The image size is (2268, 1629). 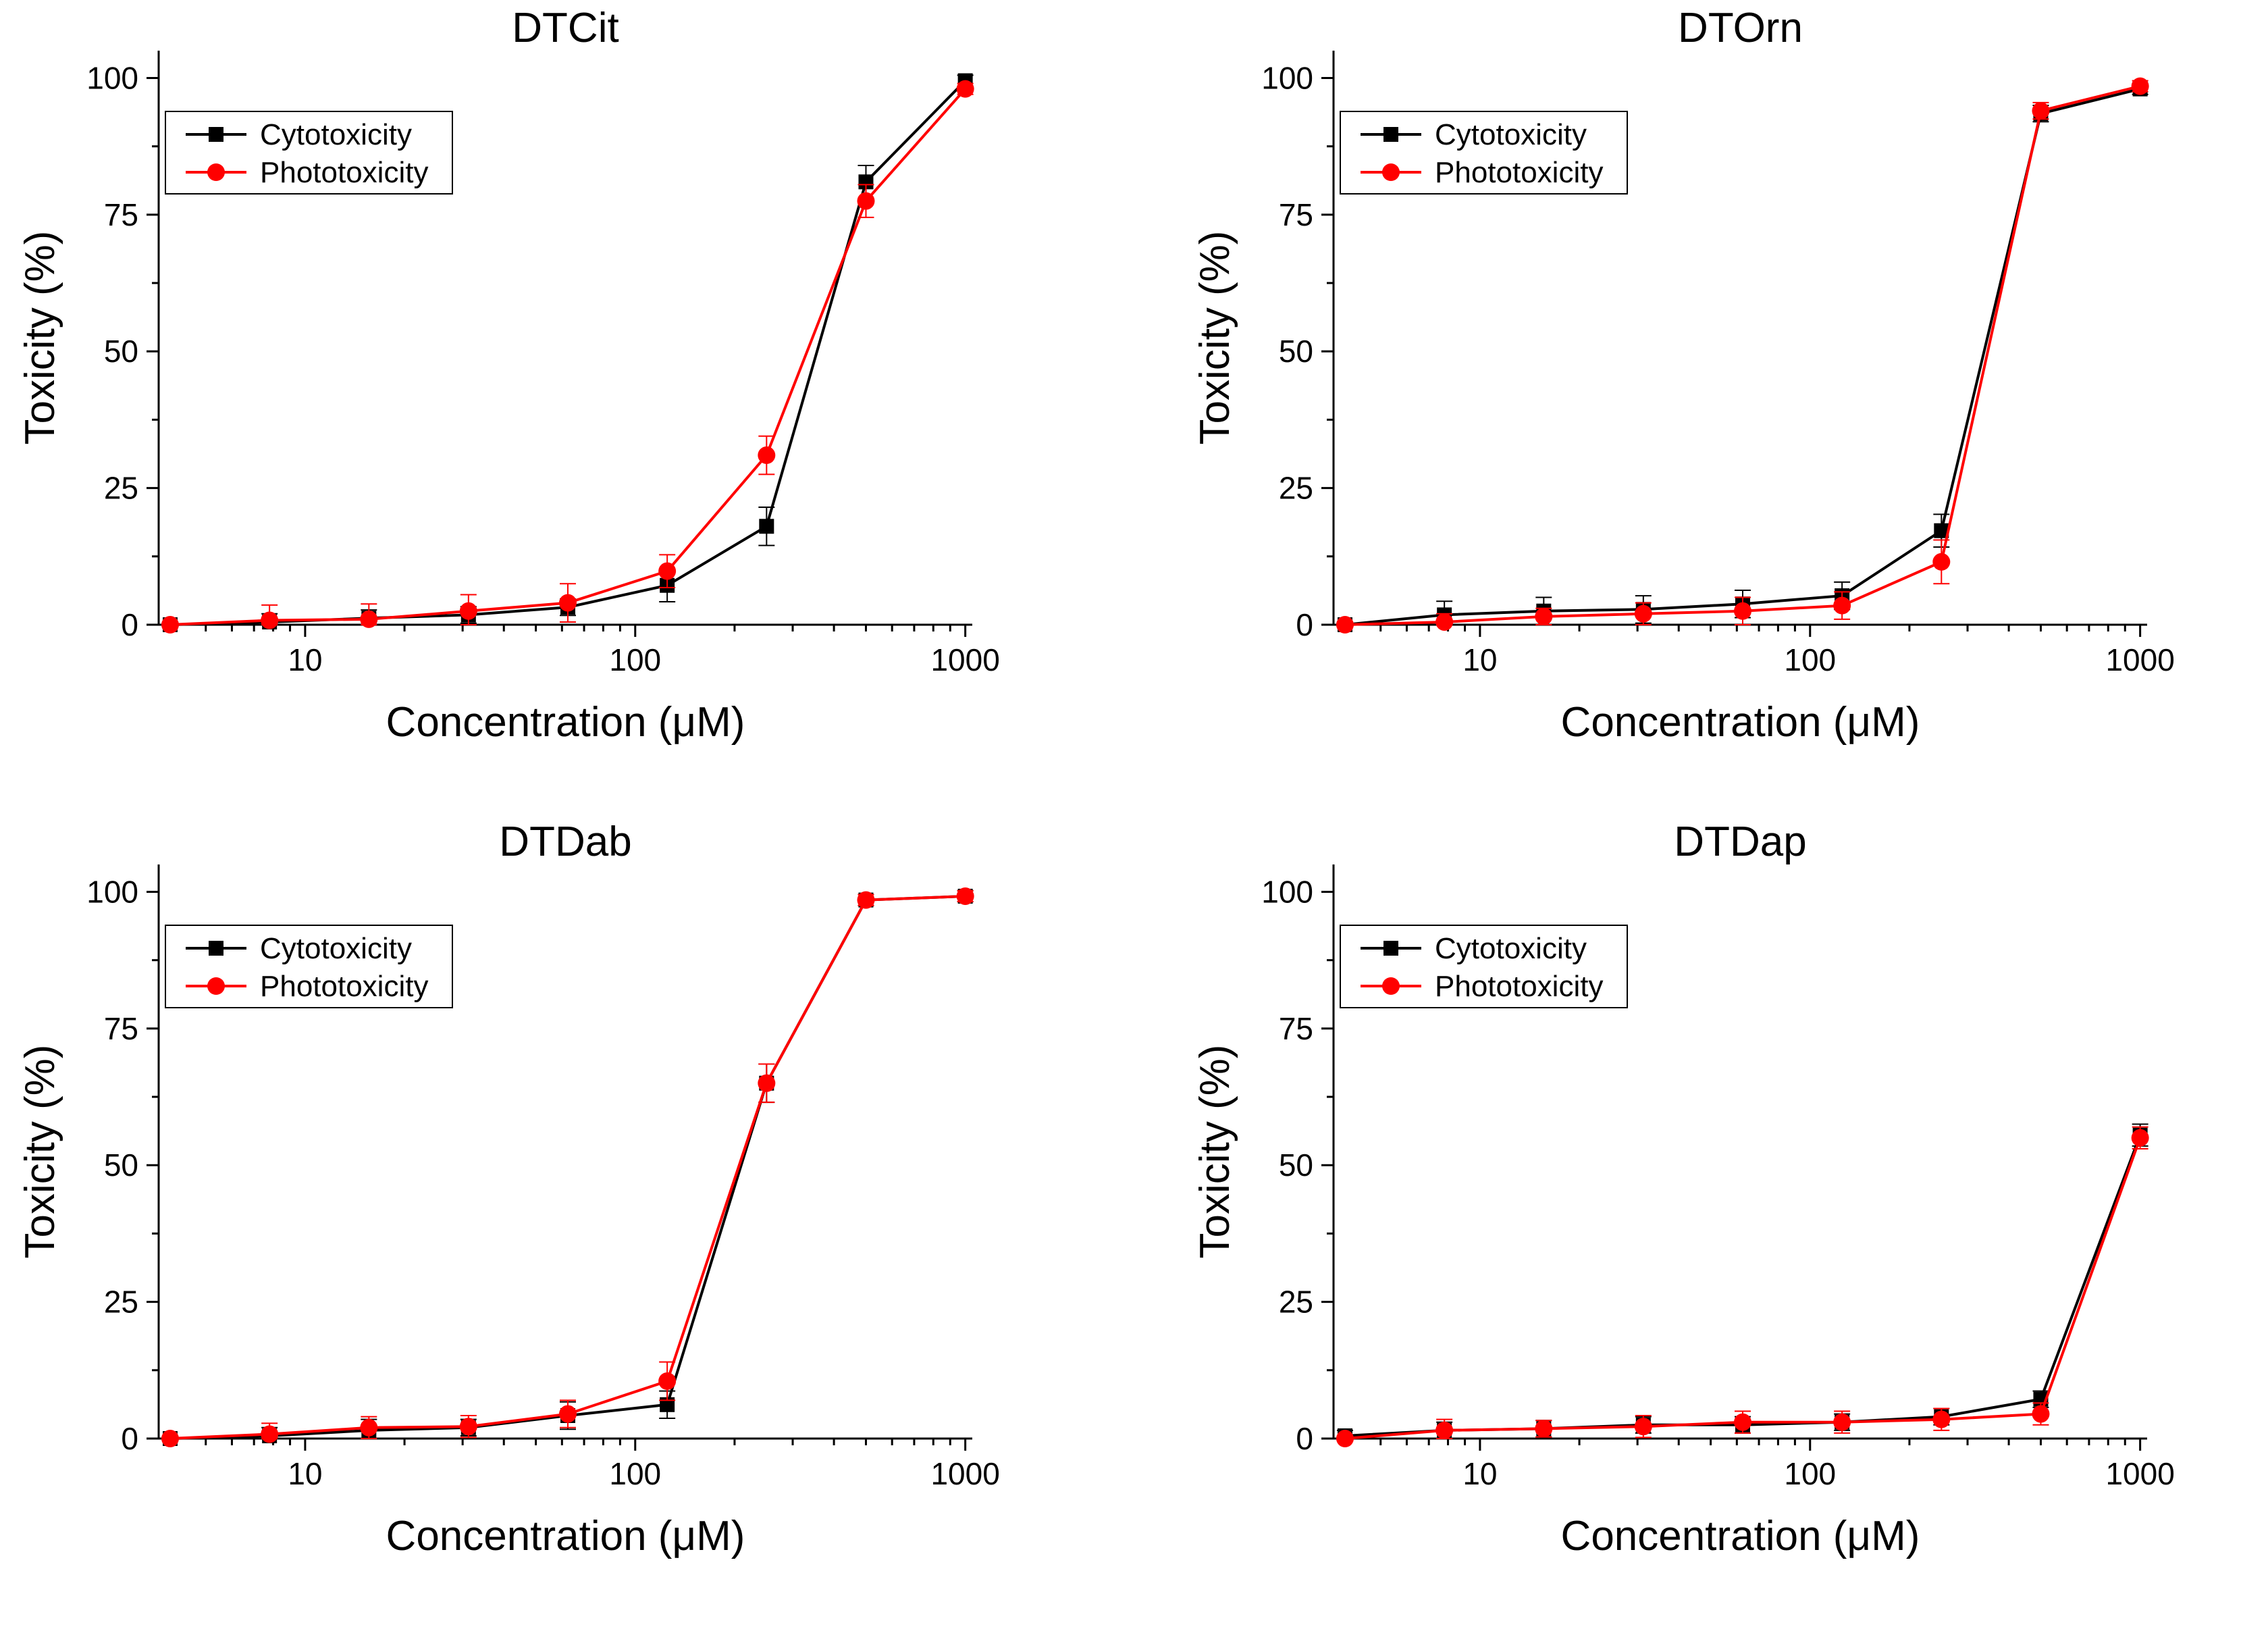 What do you see at coordinates (1740, 29) in the screenshot?
I see `chart-title: DTOrn` at bounding box center [1740, 29].